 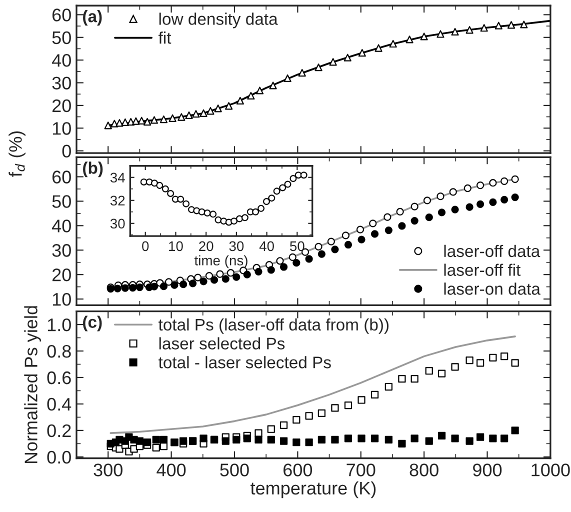 I want to click on y-tick-label: 0.6, so click(x=59, y=377).